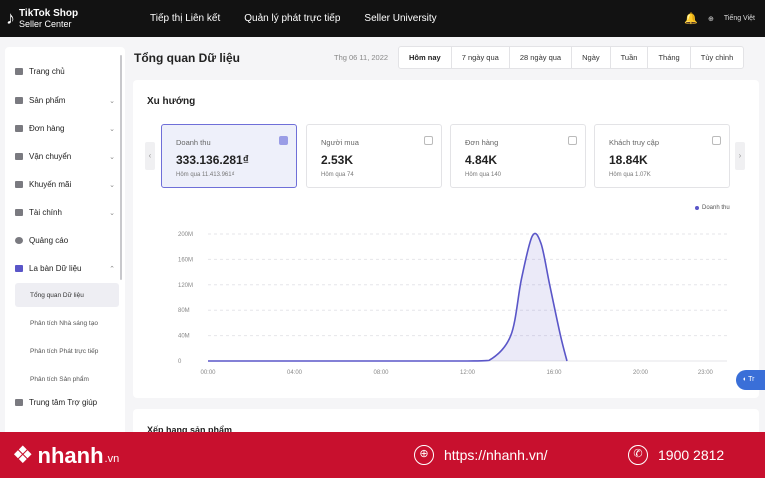  I want to click on metric-compare: Hôm qua 1.07K, so click(630, 175).